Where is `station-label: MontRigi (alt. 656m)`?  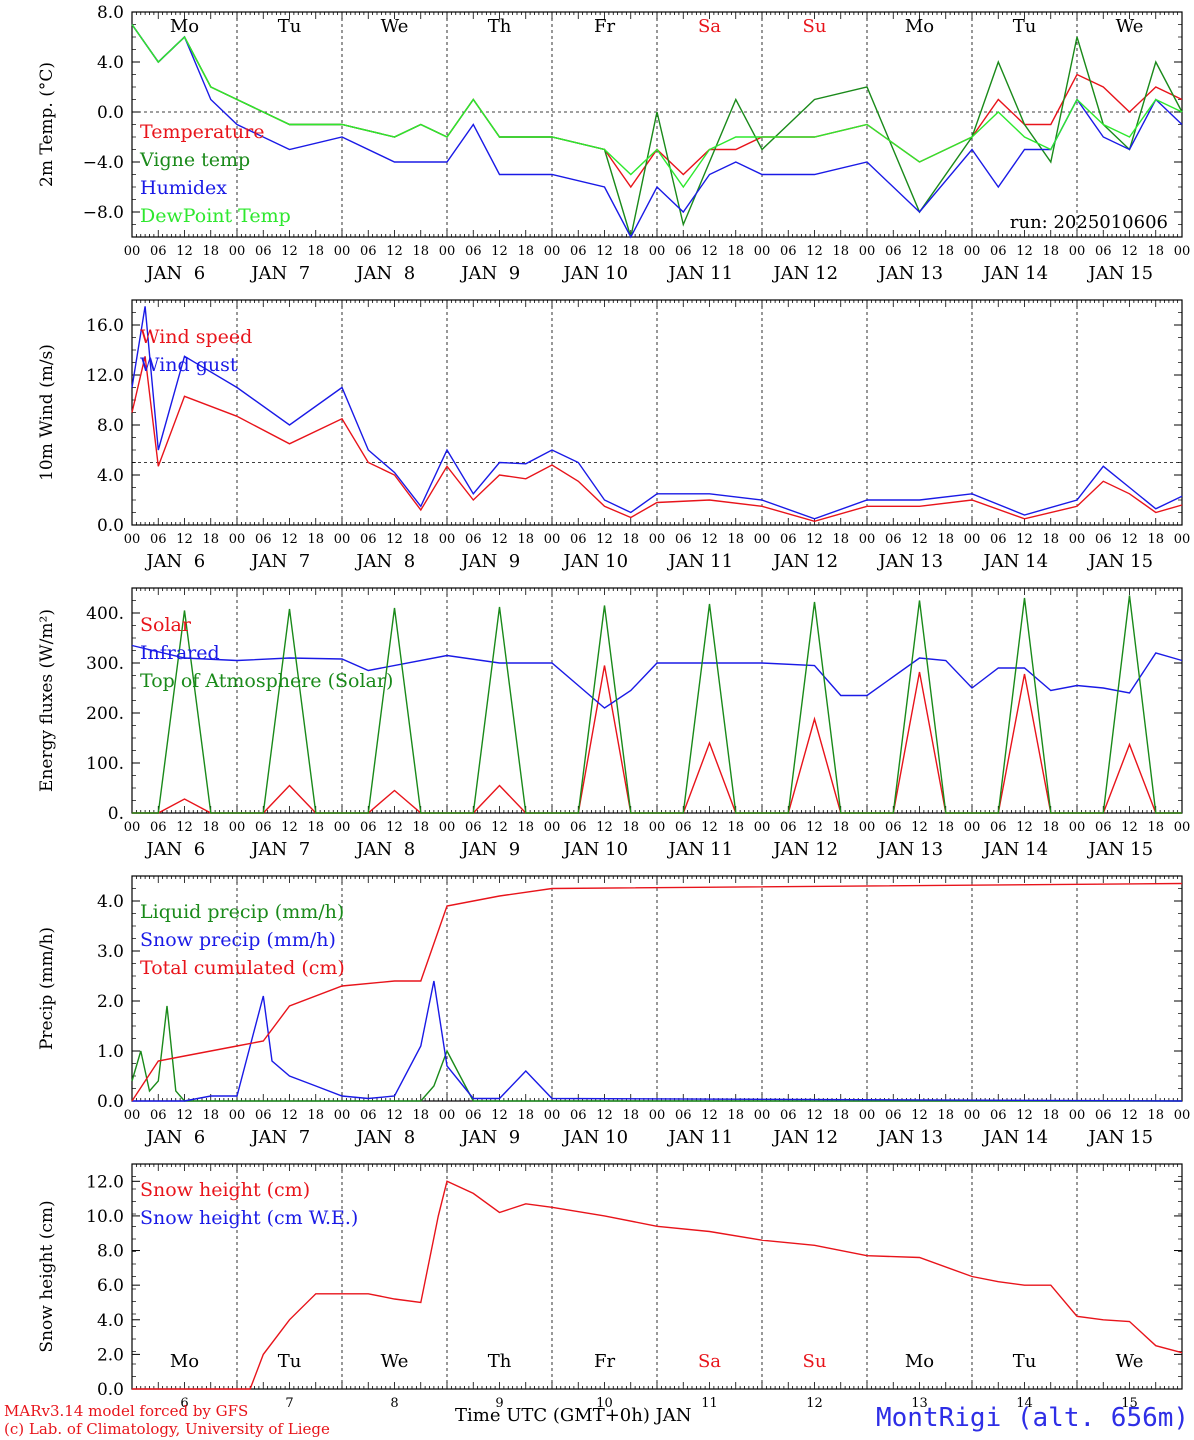
station-label: MontRigi (alt. 656m) is located at coordinates (1033, 1418).